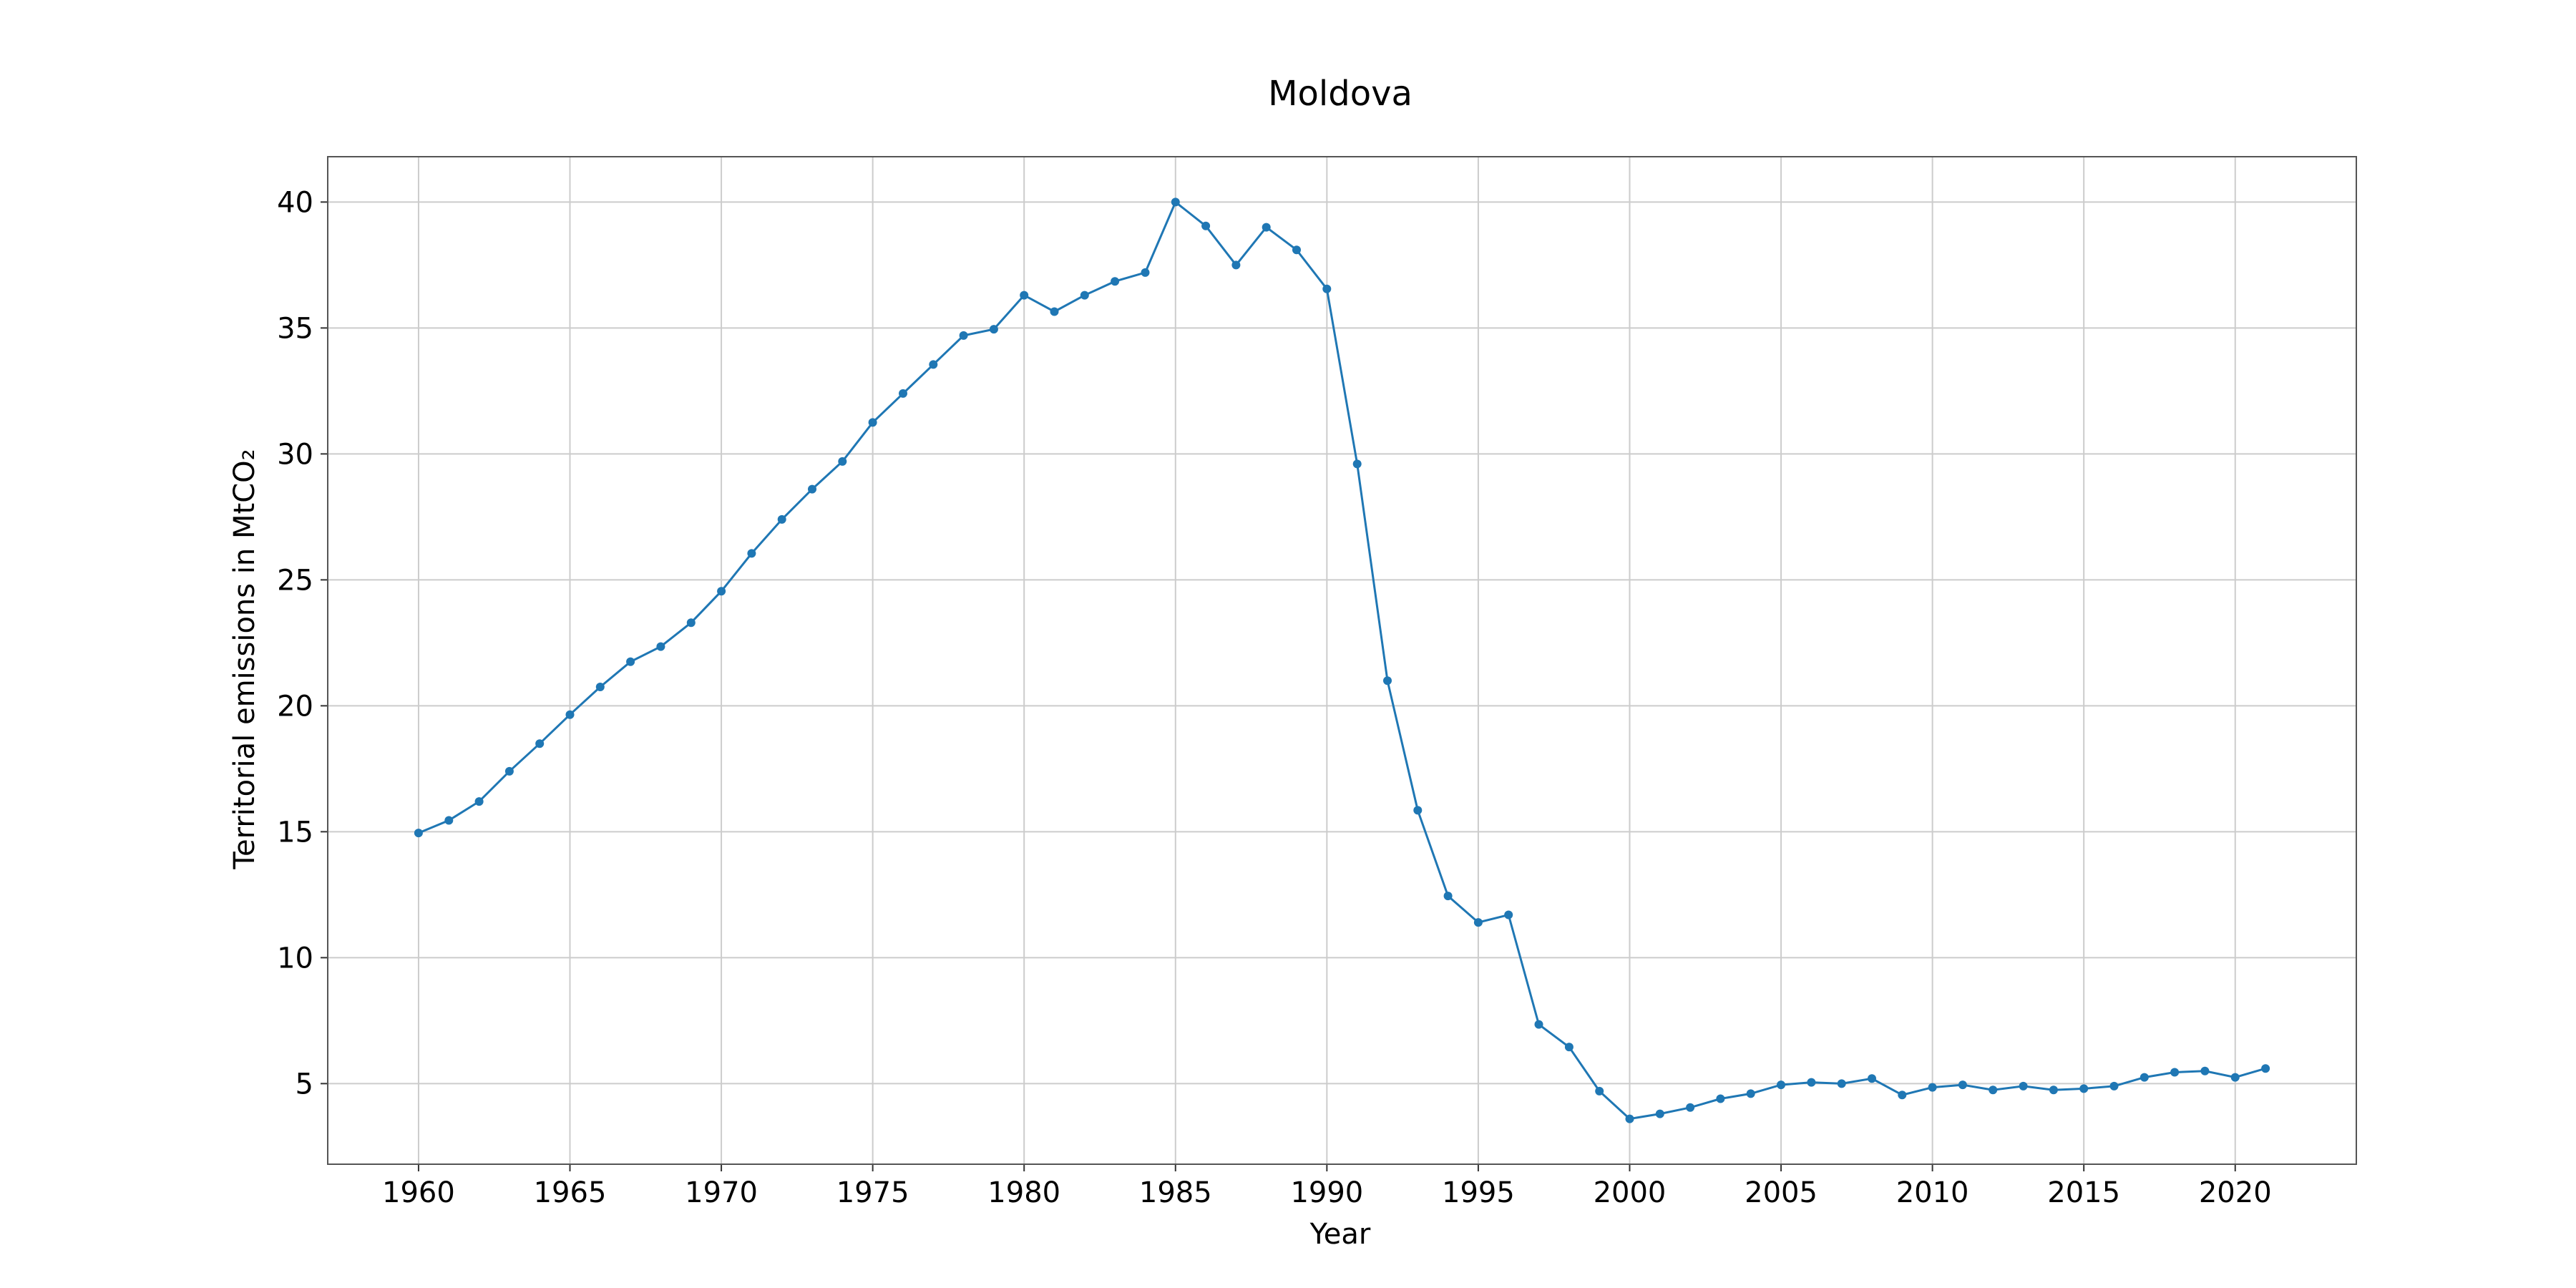  I want to click on x-tick-label: 1975, so click(872, 1192).